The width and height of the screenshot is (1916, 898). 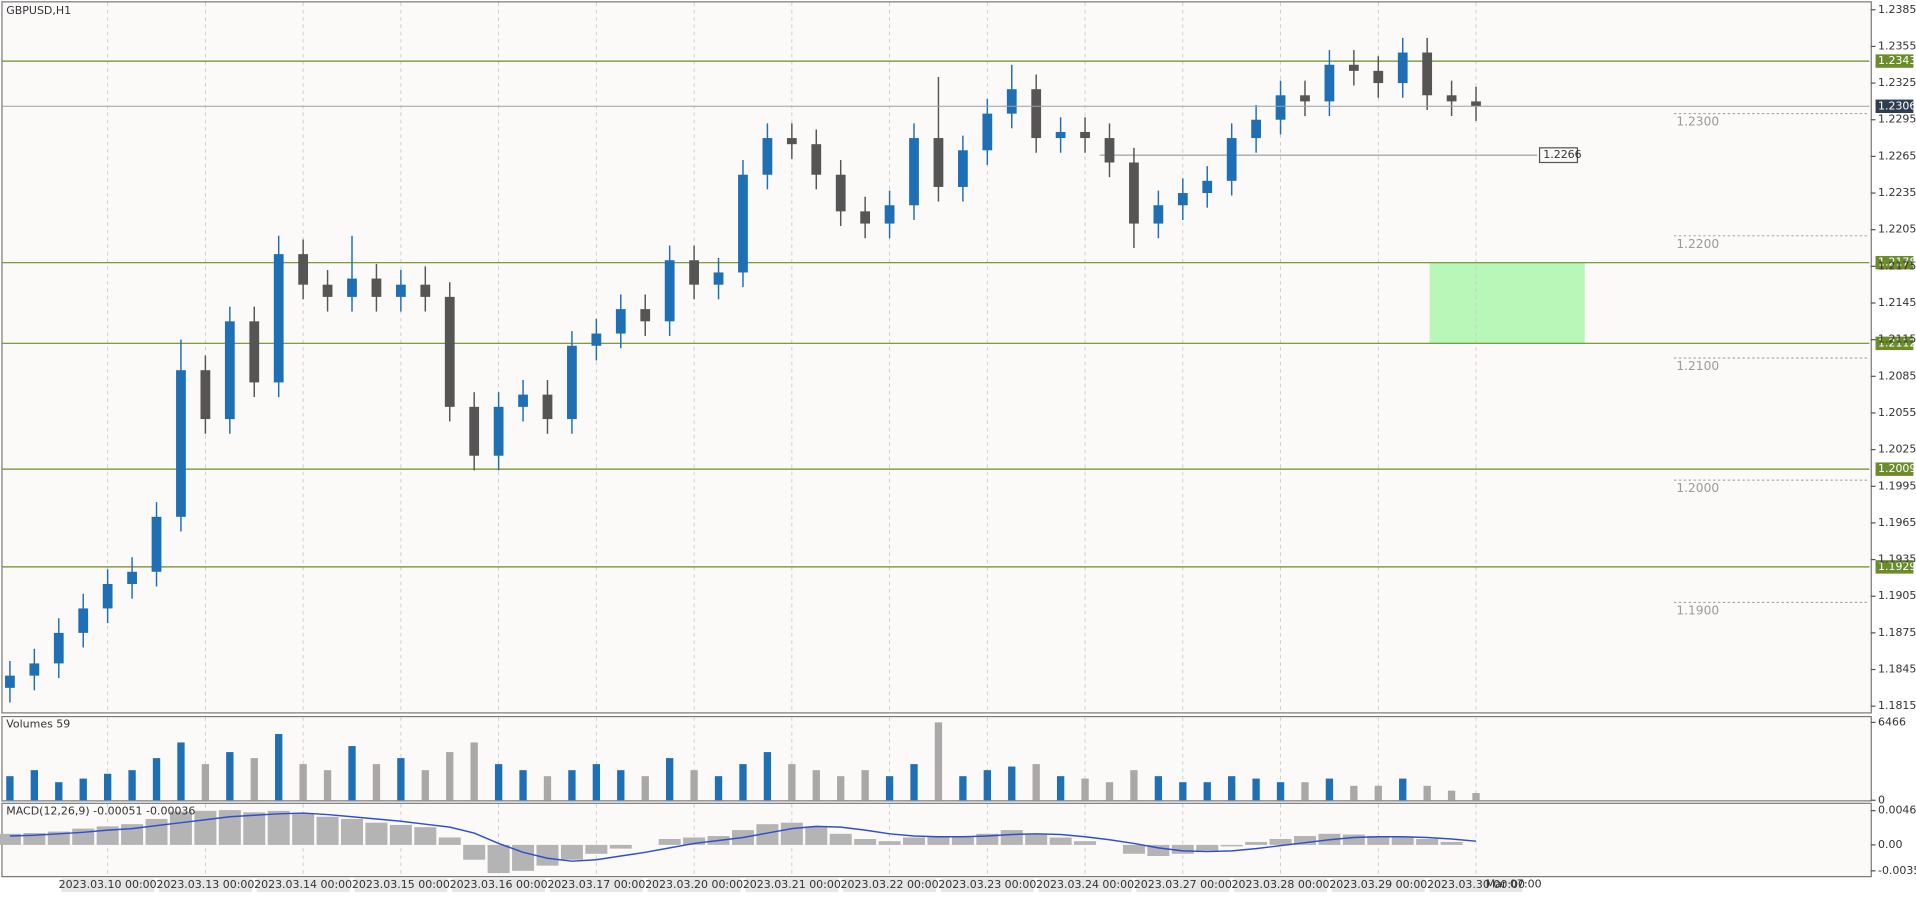 I want to click on y-tick-label: 1.2175, so click(x=1897, y=265).